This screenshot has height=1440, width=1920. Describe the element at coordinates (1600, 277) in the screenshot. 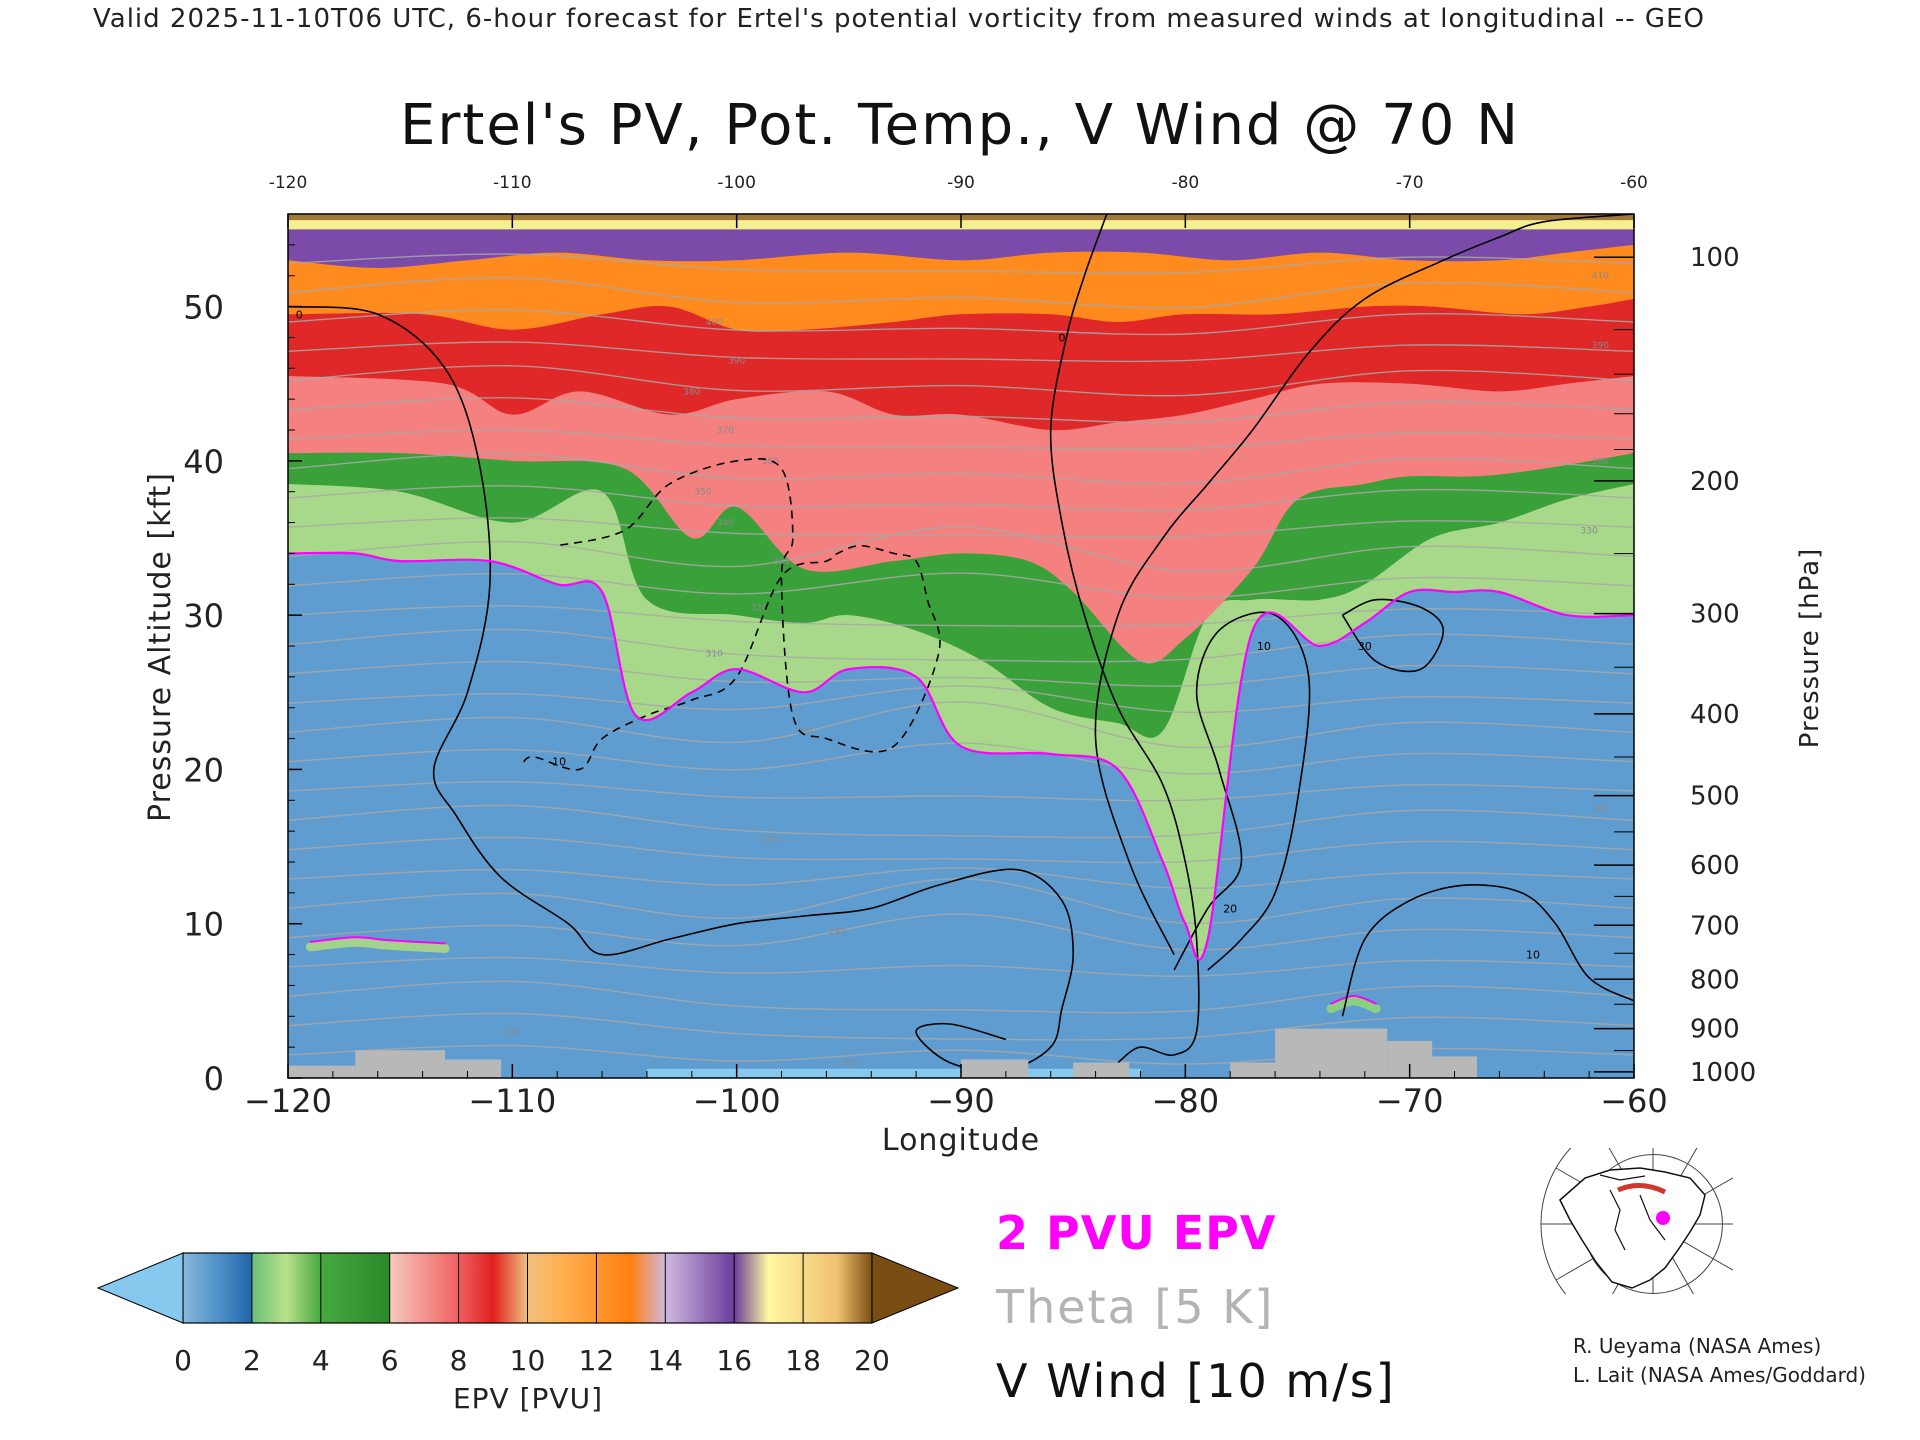

I see `theta-label: 410` at that location.